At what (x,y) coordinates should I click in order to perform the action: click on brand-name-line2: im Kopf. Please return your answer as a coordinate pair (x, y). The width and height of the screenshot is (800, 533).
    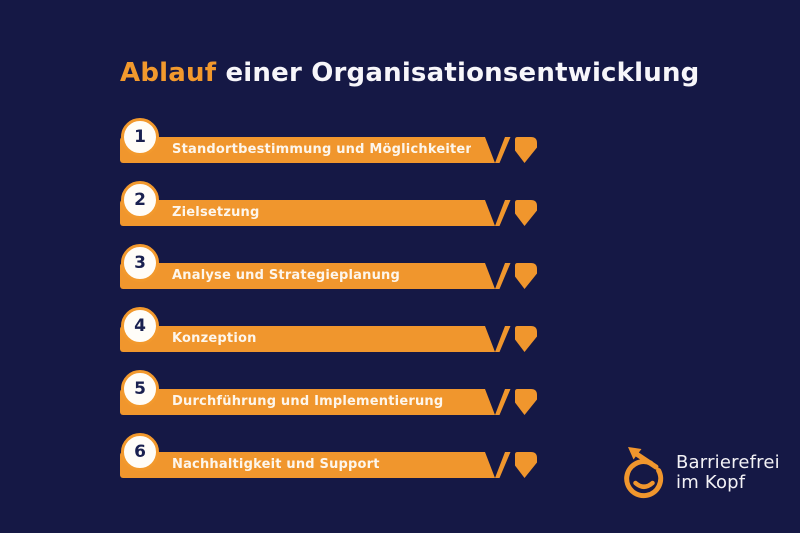
    Looking at the image, I should click on (711, 482).